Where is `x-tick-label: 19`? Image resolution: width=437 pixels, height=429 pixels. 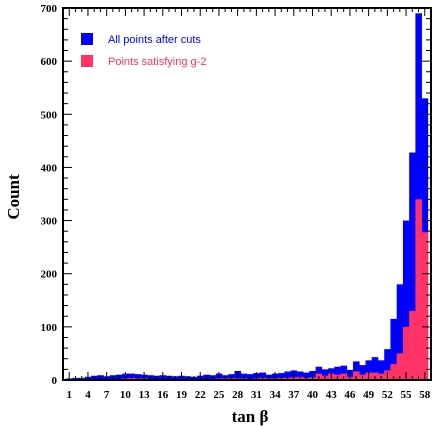
x-tick-label: 19 is located at coordinates (182, 395).